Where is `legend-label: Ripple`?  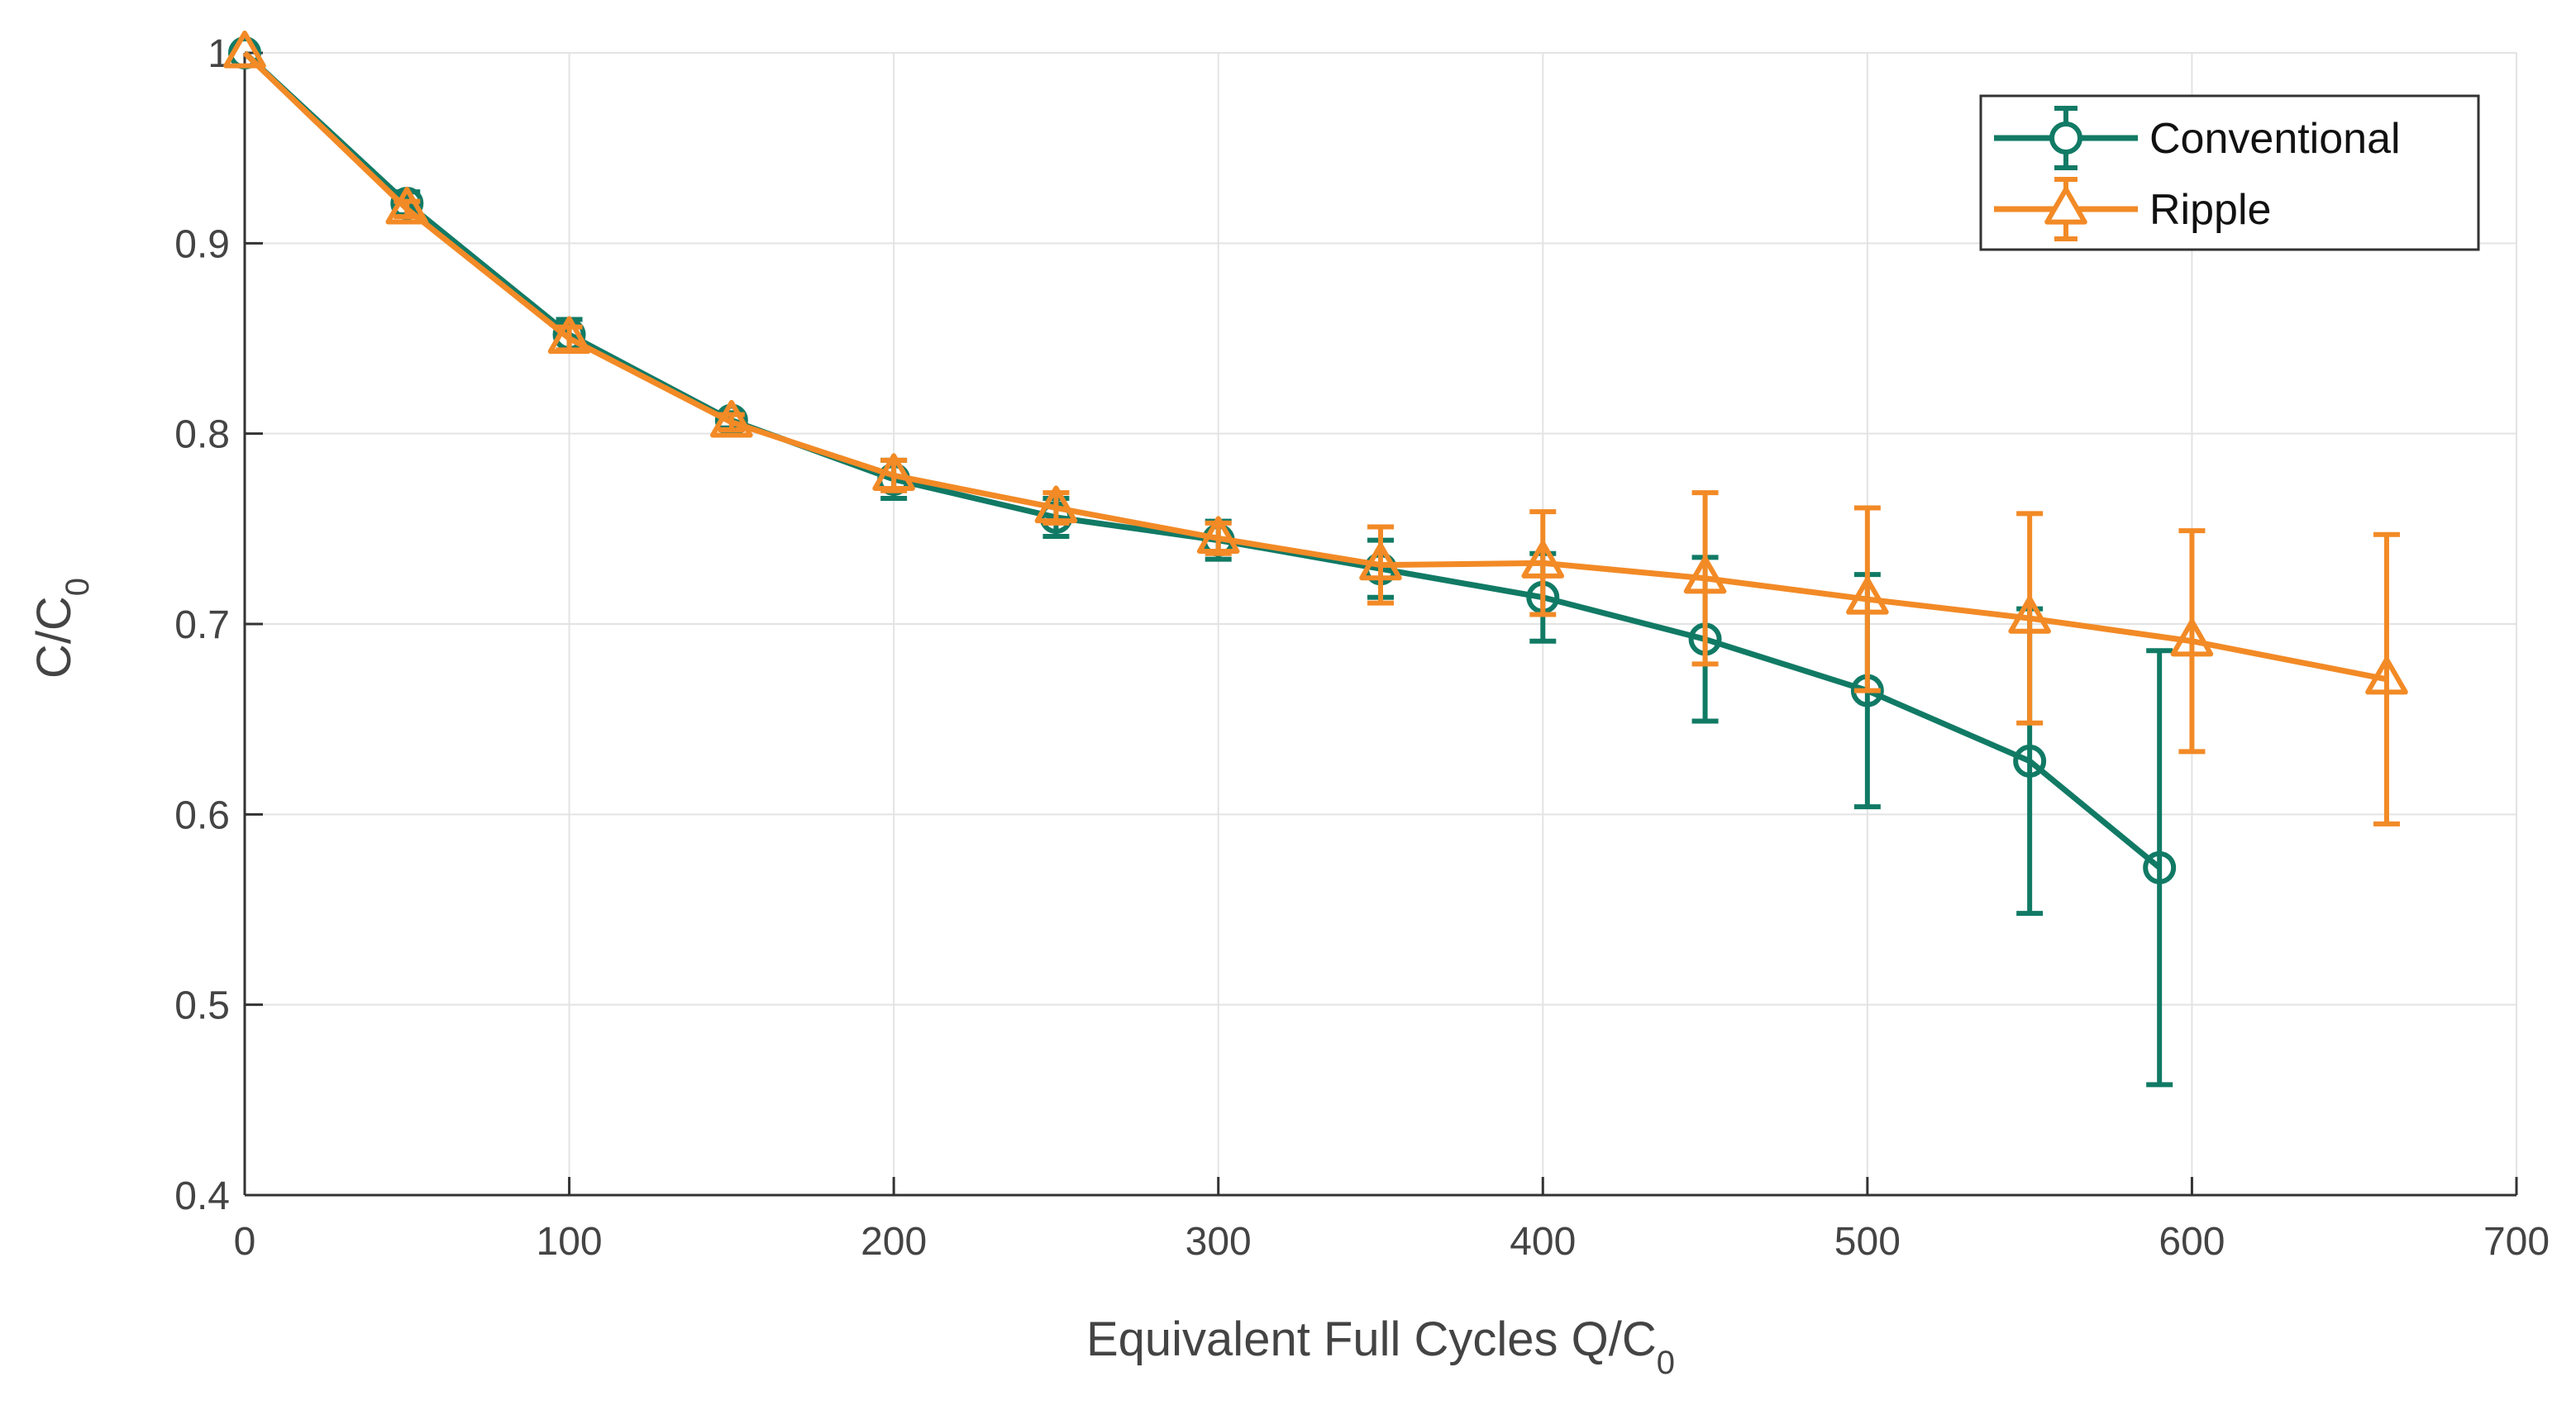 legend-label: Ripple is located at coordinates (2210, 210).